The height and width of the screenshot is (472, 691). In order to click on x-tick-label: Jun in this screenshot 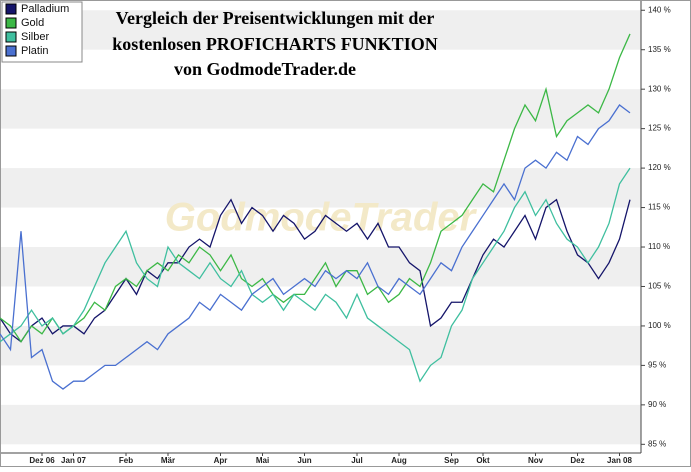, I will do `click(304, 460)`.